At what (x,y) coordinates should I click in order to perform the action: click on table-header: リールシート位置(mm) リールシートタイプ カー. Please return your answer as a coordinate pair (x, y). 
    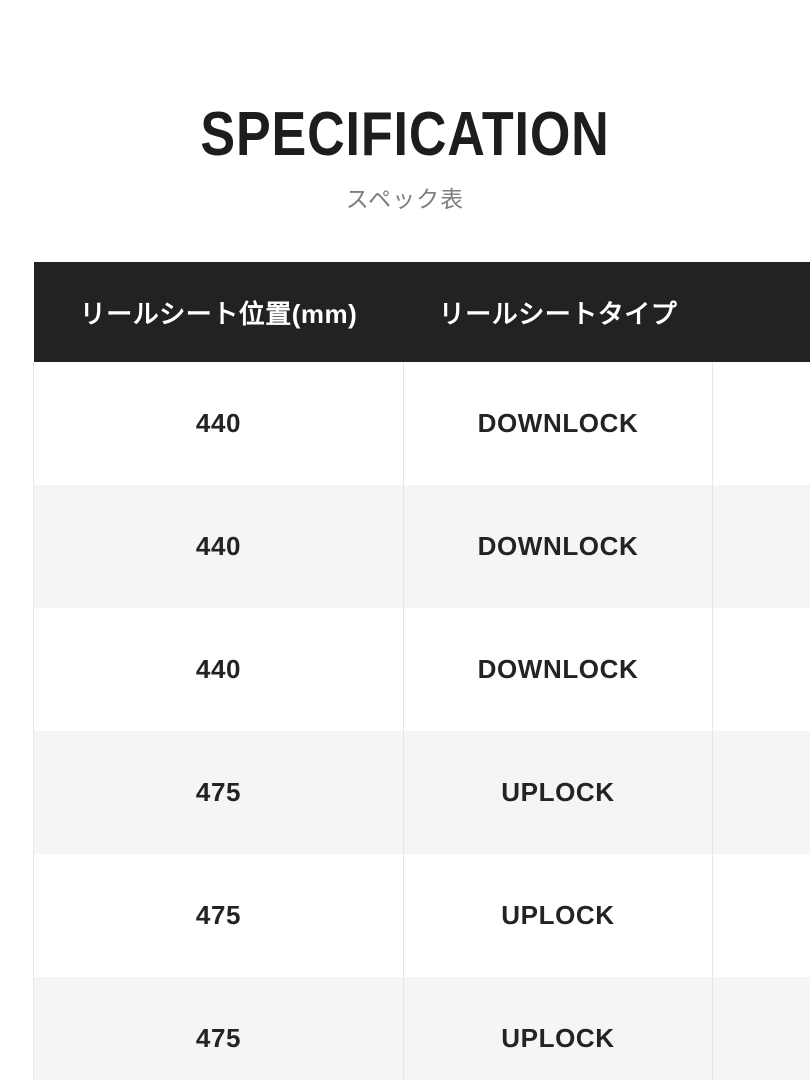
    Looking at the image, I should click on (421, 312).